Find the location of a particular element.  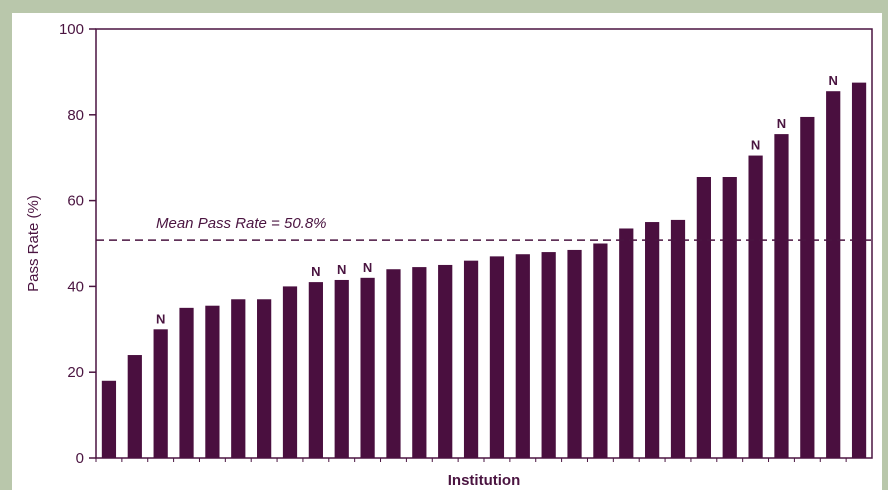

y-tick-label: 20 is located at coordinates (75, 372).